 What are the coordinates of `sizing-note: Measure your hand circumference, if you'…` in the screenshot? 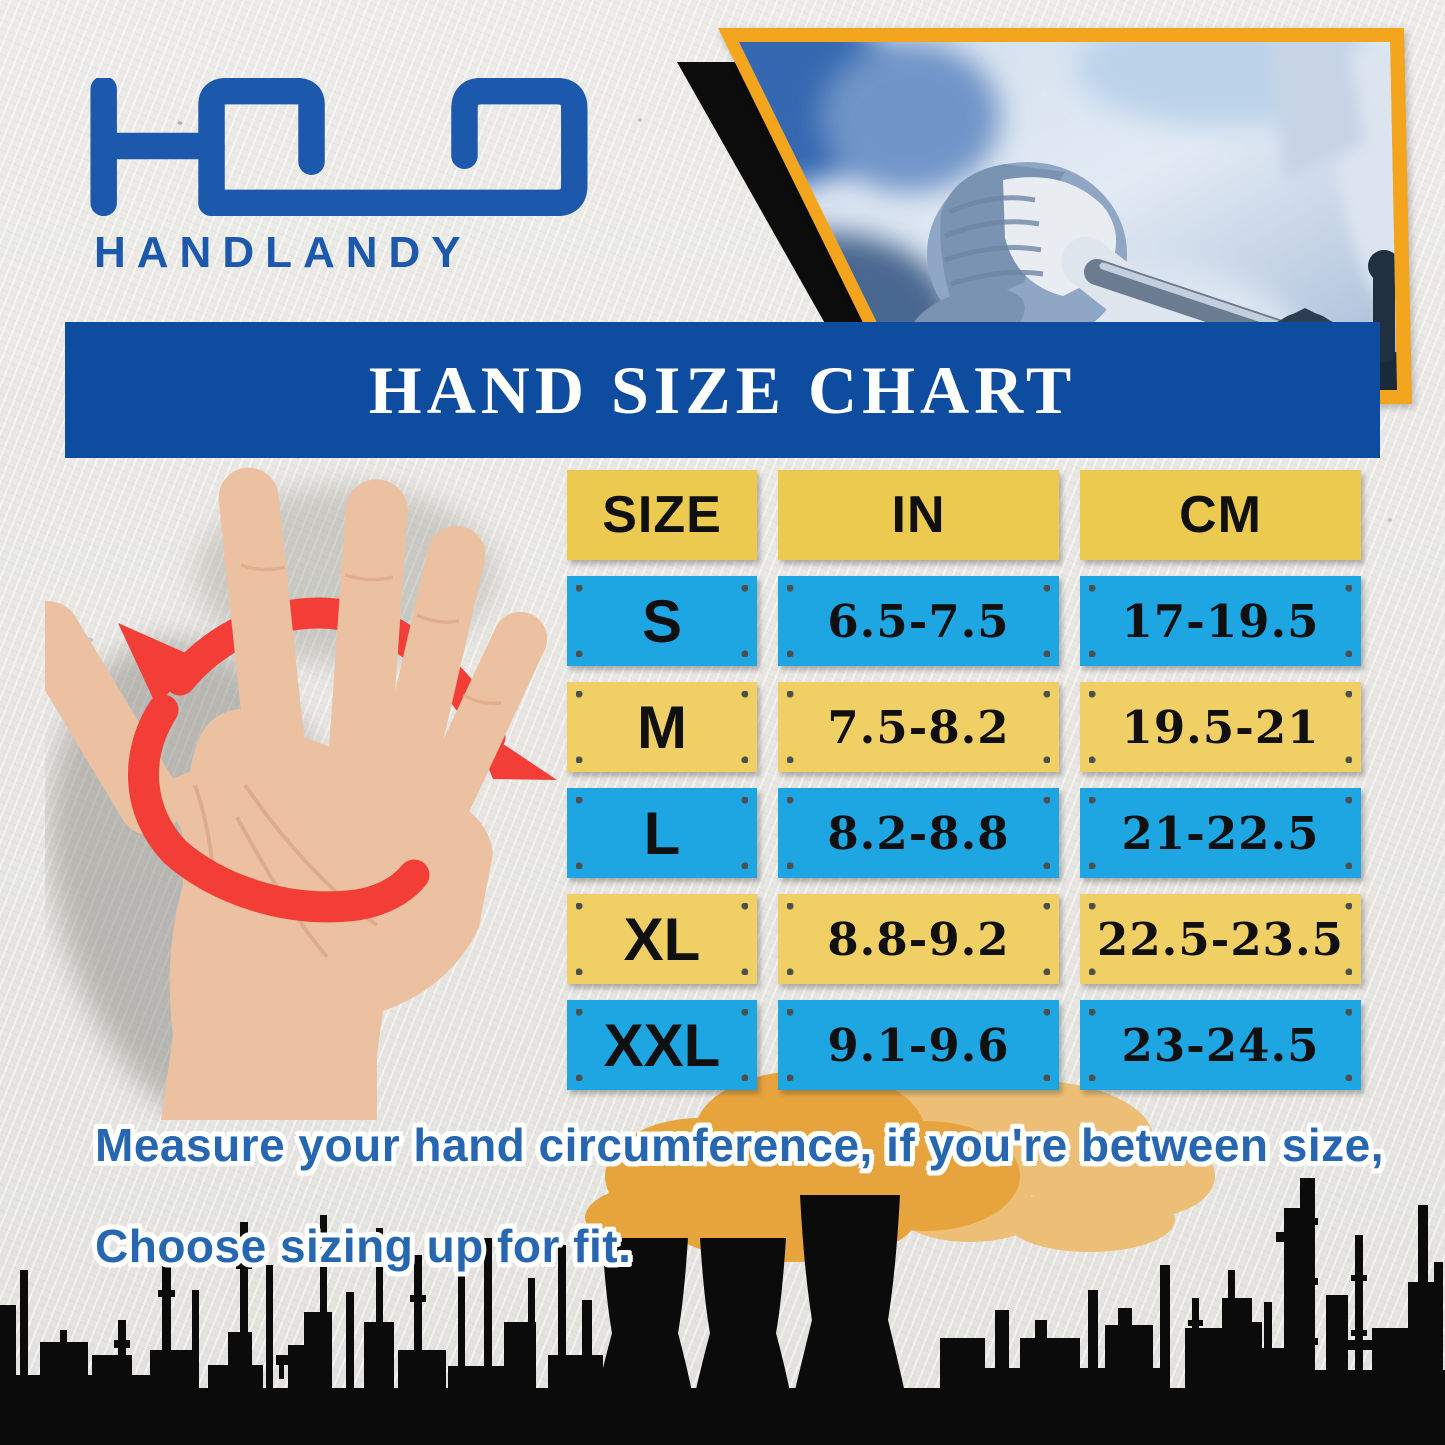 It's located at (760, 1195).